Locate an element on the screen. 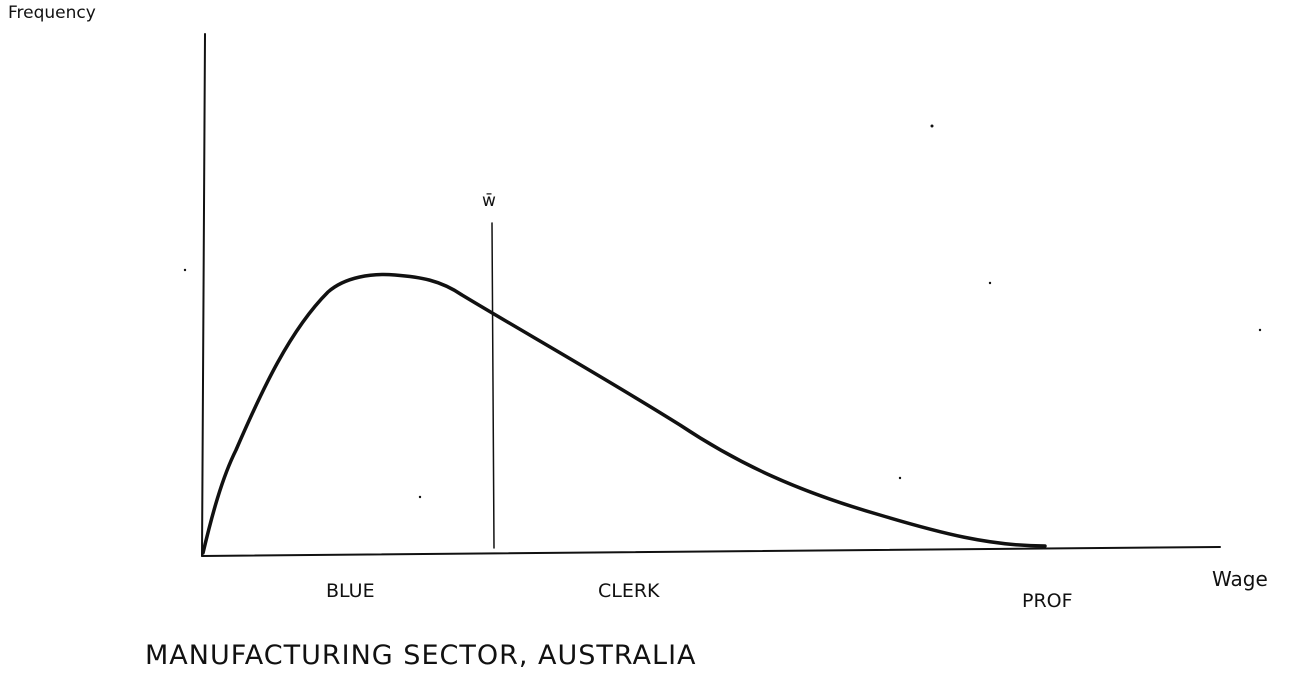 The width and height of the screenshot is (1298, 673). region-label-blue: BLUE is located at coordinates (350, 591).